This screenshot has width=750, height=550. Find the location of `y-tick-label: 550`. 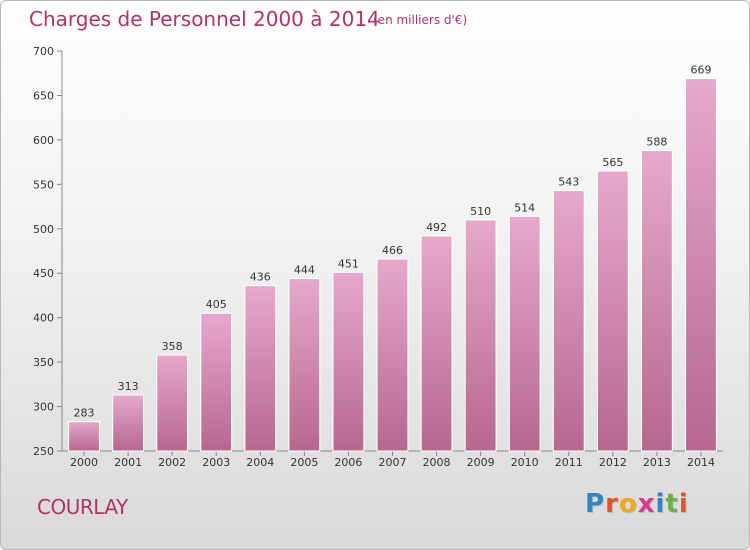

y-tick-label: 550 is located at coordinates (43, 184).